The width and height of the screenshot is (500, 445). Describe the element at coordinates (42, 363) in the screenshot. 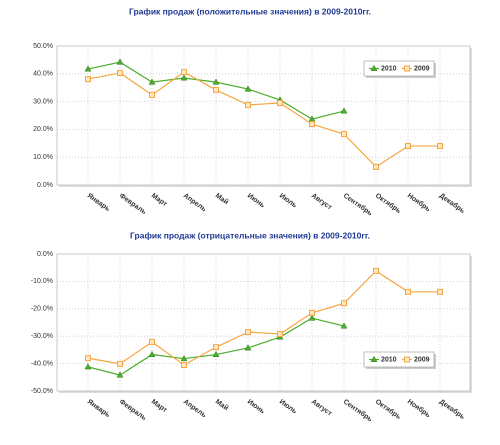

I see `y-tick-label: -40.0%` at that location.